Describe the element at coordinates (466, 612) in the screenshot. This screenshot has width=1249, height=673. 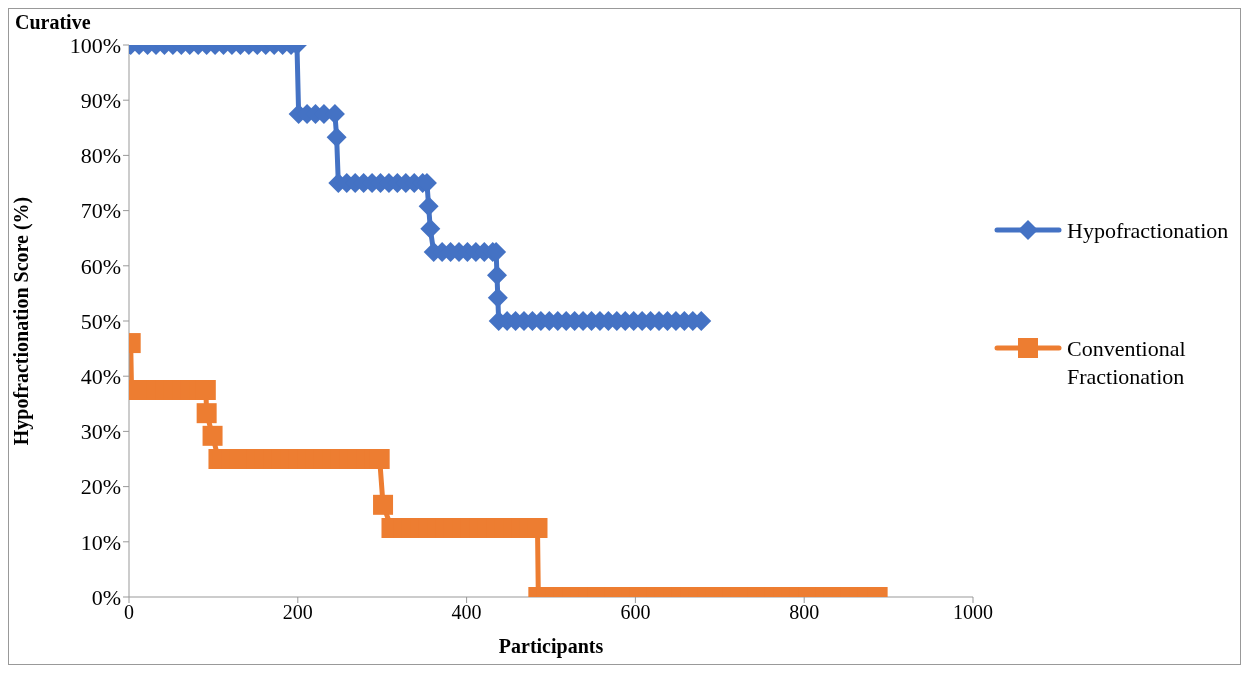
I see `x-tick-label: 400` at that location.